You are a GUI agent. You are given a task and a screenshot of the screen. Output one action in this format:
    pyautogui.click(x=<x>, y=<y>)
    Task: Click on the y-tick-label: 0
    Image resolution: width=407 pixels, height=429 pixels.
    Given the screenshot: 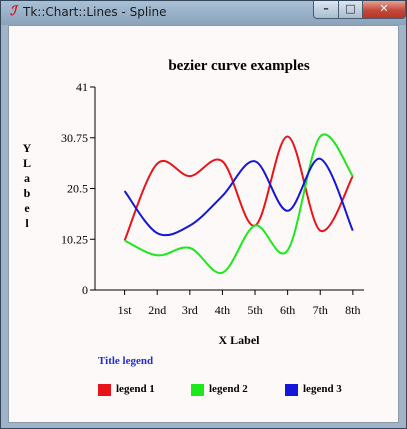 What is the action you would take?
    pyautogui.click(x=85, y=290)
    